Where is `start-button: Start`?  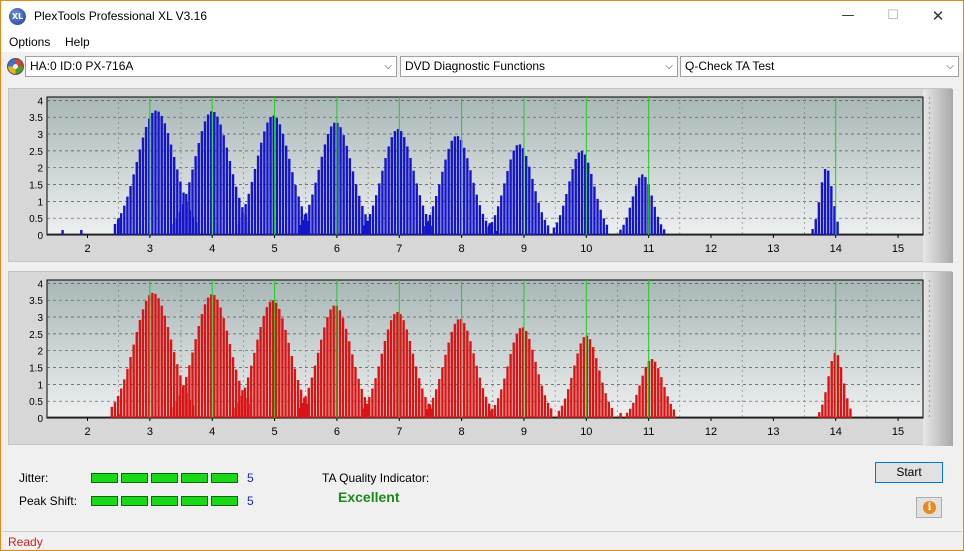
start-button: Start is located at coordinates (909, 472).